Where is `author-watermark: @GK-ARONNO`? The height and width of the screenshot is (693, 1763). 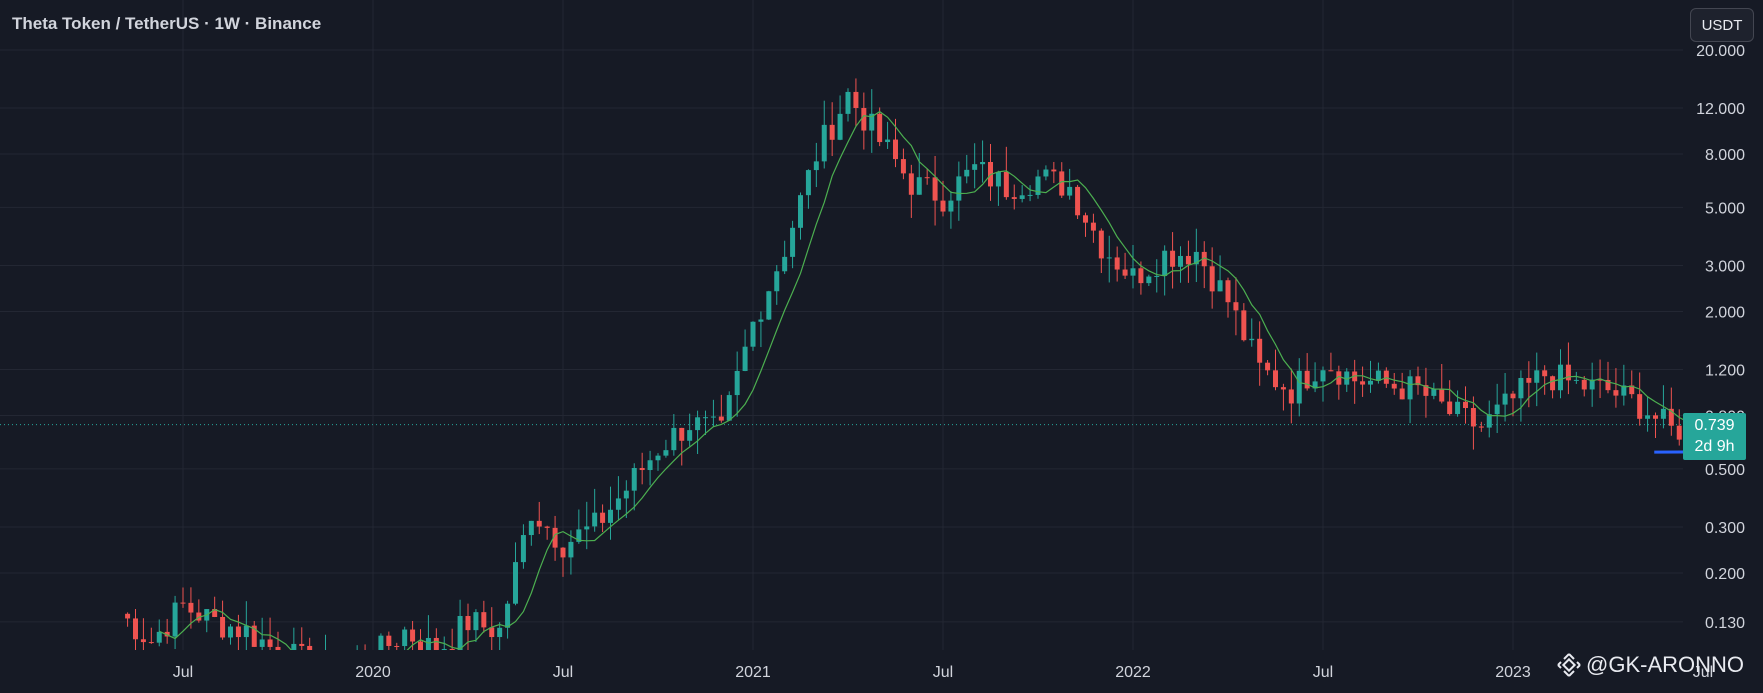
author-watermark: @GK-ARONNO is located at coordinates (1650, 665).